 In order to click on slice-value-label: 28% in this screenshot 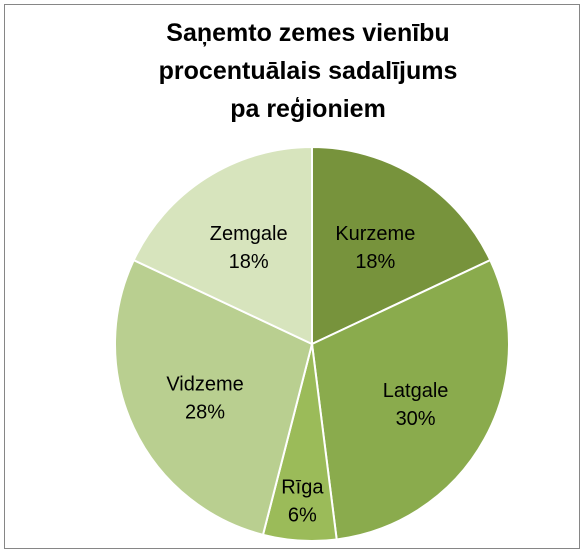, I will do `click(205, 412)`.